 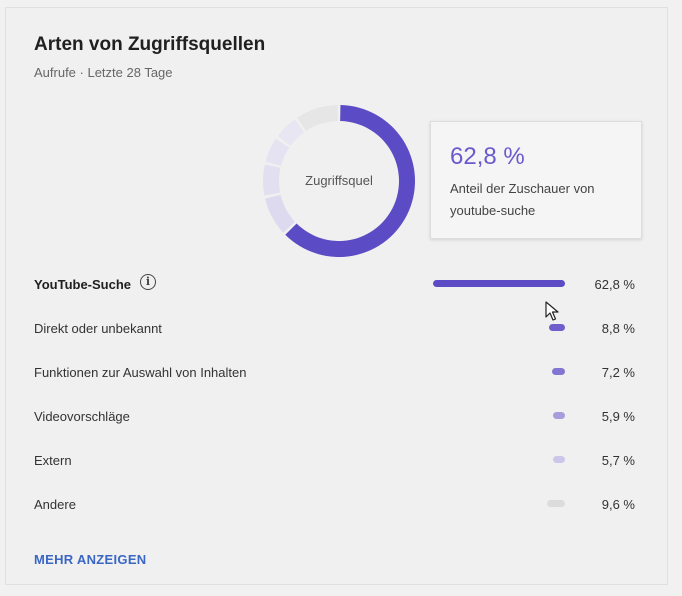 What do you see at coordinates (140, 372) in the screenshot?
I see `row-label: Funktionen zur Auswahl von Inhalten` at bounding box center [140, 372].